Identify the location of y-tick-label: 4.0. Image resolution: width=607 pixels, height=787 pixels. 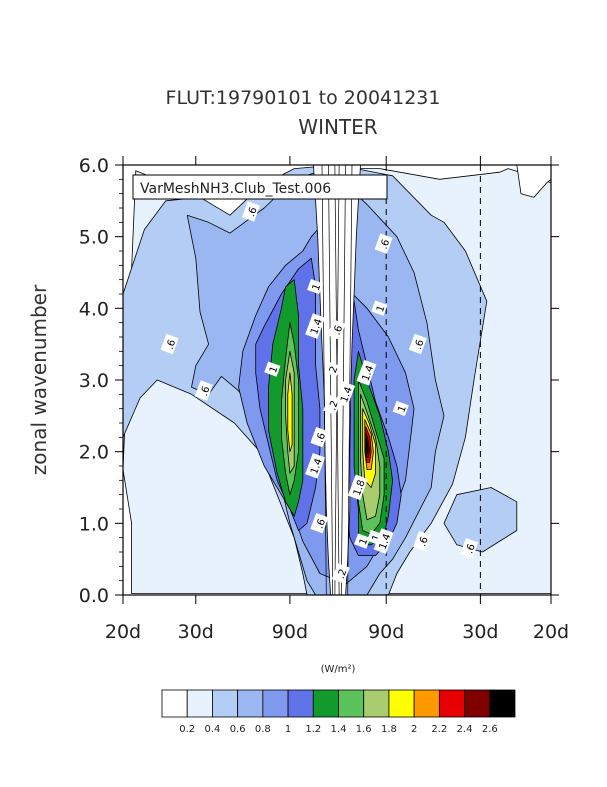
(94, 309).